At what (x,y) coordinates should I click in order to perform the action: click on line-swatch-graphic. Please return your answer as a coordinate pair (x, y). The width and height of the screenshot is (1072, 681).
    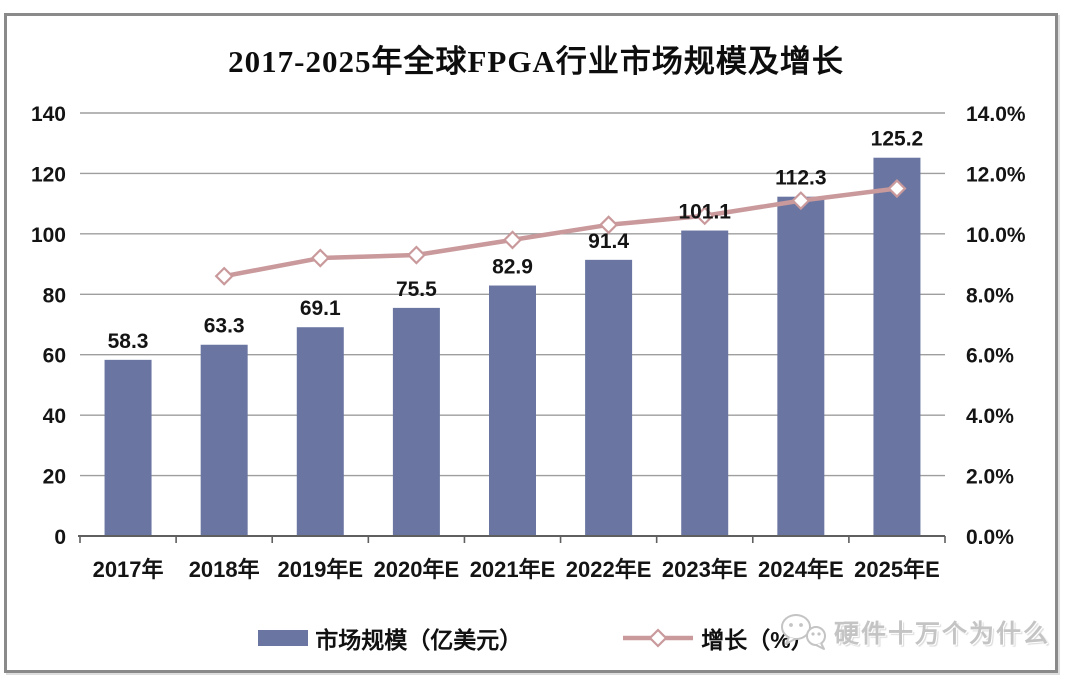
    Looking at the image, I should click on (658, 638).